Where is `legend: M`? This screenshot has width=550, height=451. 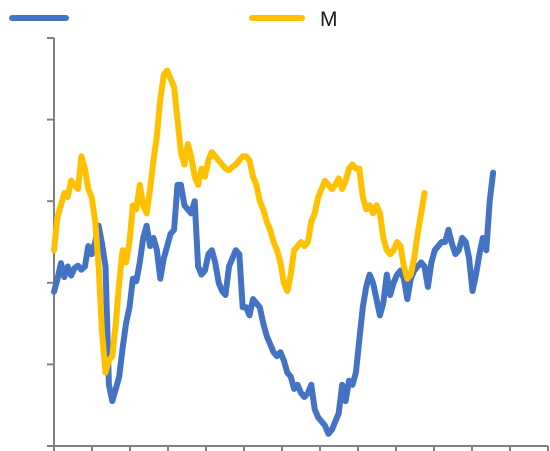 legend: M is located at coordinates (173, 19).